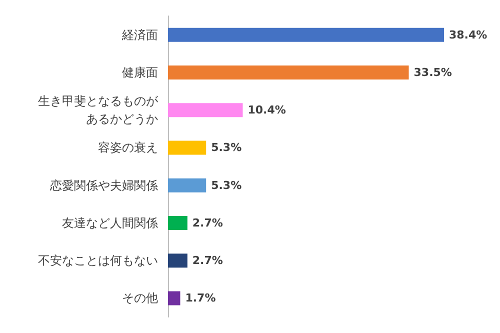 This screenshot has width=500, height=333. Describe the element at coordinates (98, 261) in the screenshot. I see `y-tick-label: 不安なことは何もない` at that location.